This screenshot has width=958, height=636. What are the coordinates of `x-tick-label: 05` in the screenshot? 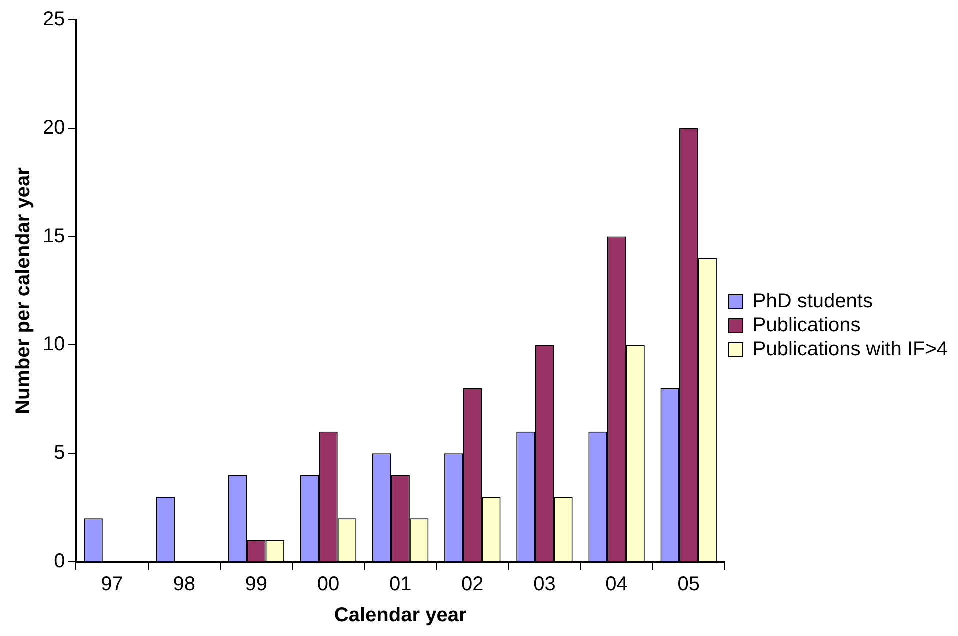 It's located at (689, 585).